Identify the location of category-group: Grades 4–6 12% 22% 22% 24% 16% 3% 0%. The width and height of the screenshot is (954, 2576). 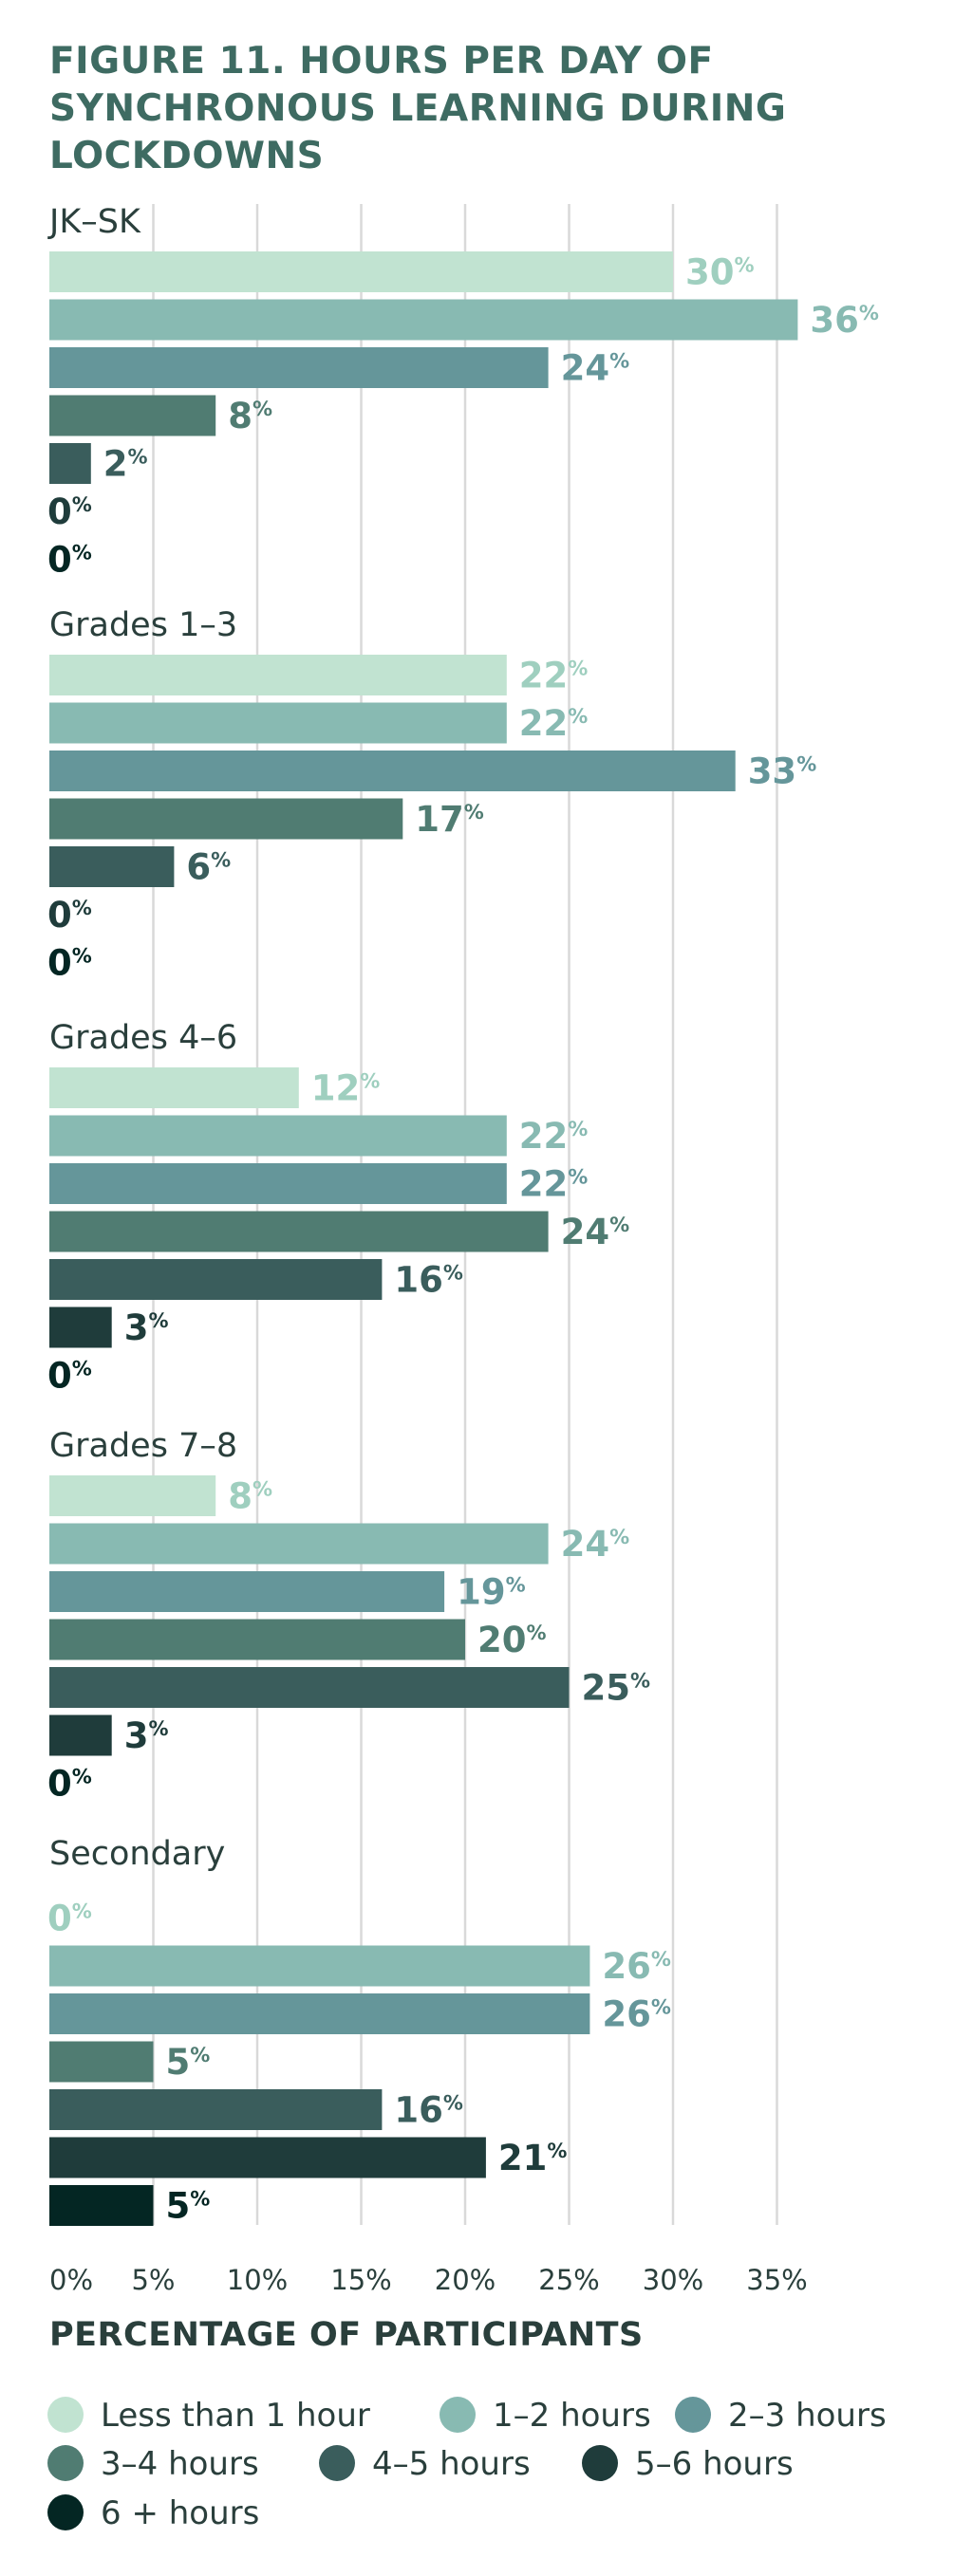
(338, 1208).